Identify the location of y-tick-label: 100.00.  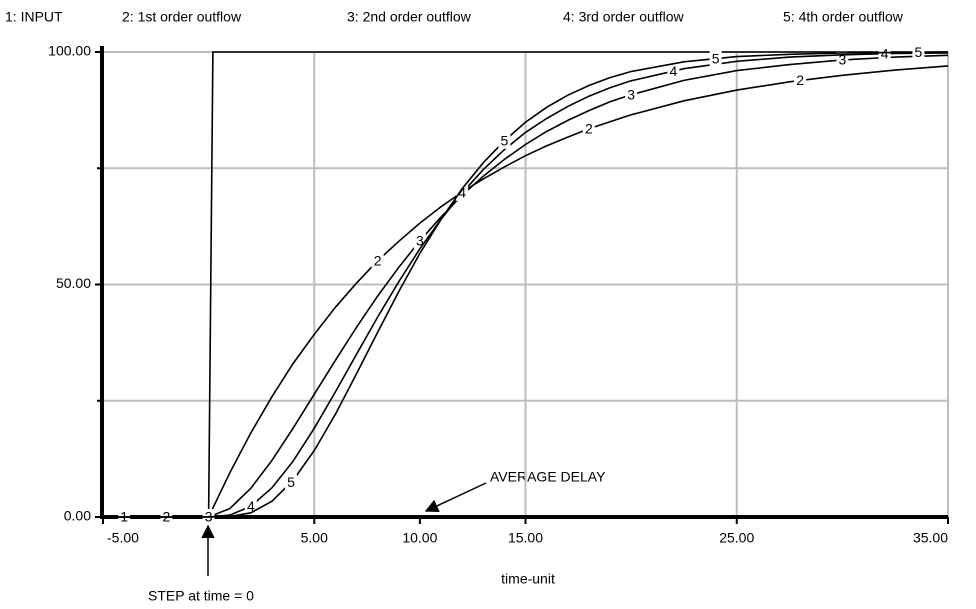
(69, 51).